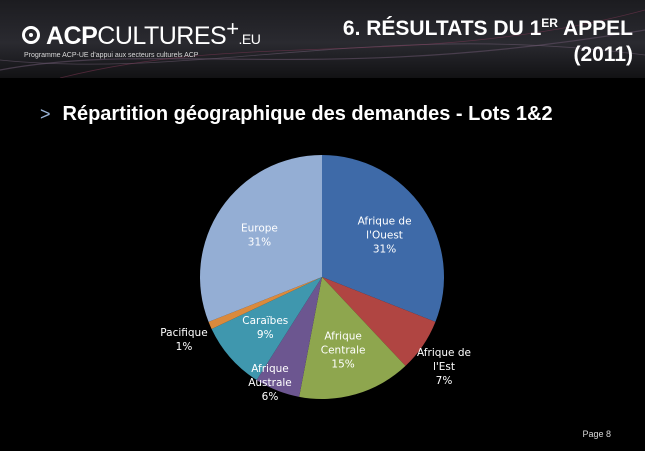  I want to click on logo-wordmark: ACPCULTURES+.EU, so click(153, 34).